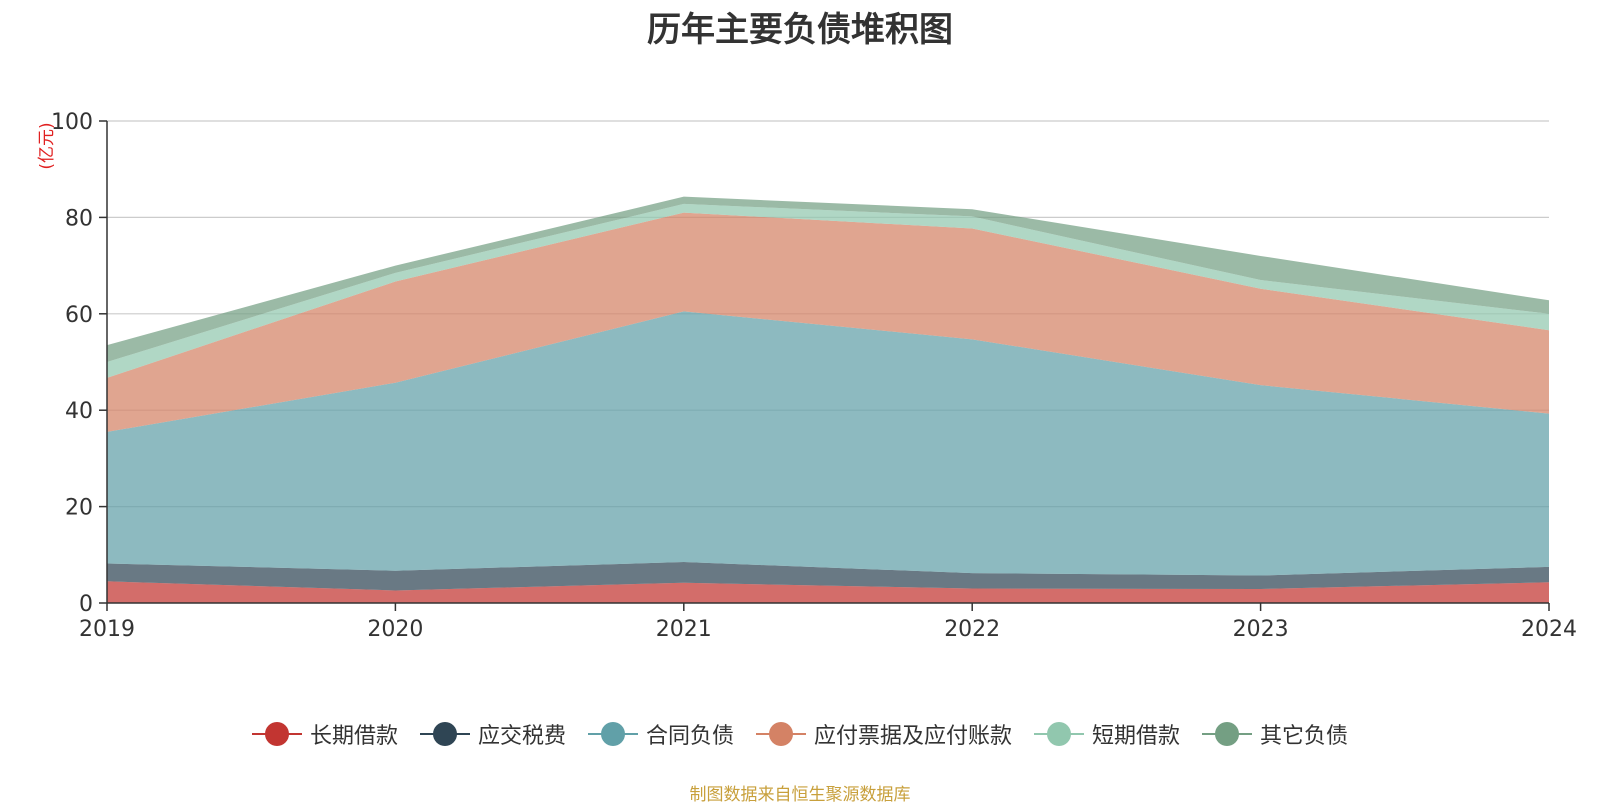  What do you see at coordinates (353, 736) in the screenshot?
I see `legend-label: 长期借款` at bounding box center [353, 736].